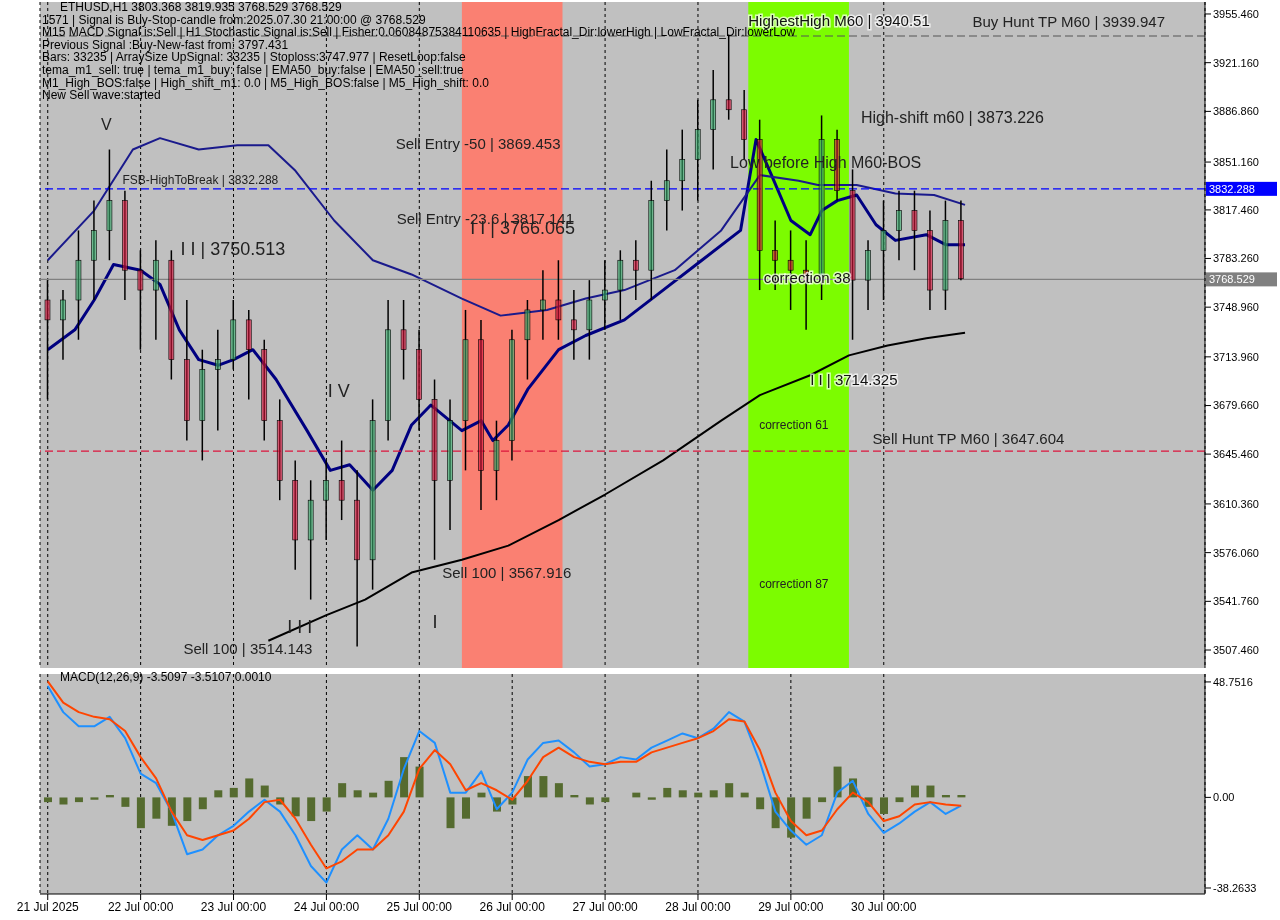 The height and width of the screenshot is (920, 1280). I want to click on x-tick-label: 23 Jul 00:00, so click(233, 906).